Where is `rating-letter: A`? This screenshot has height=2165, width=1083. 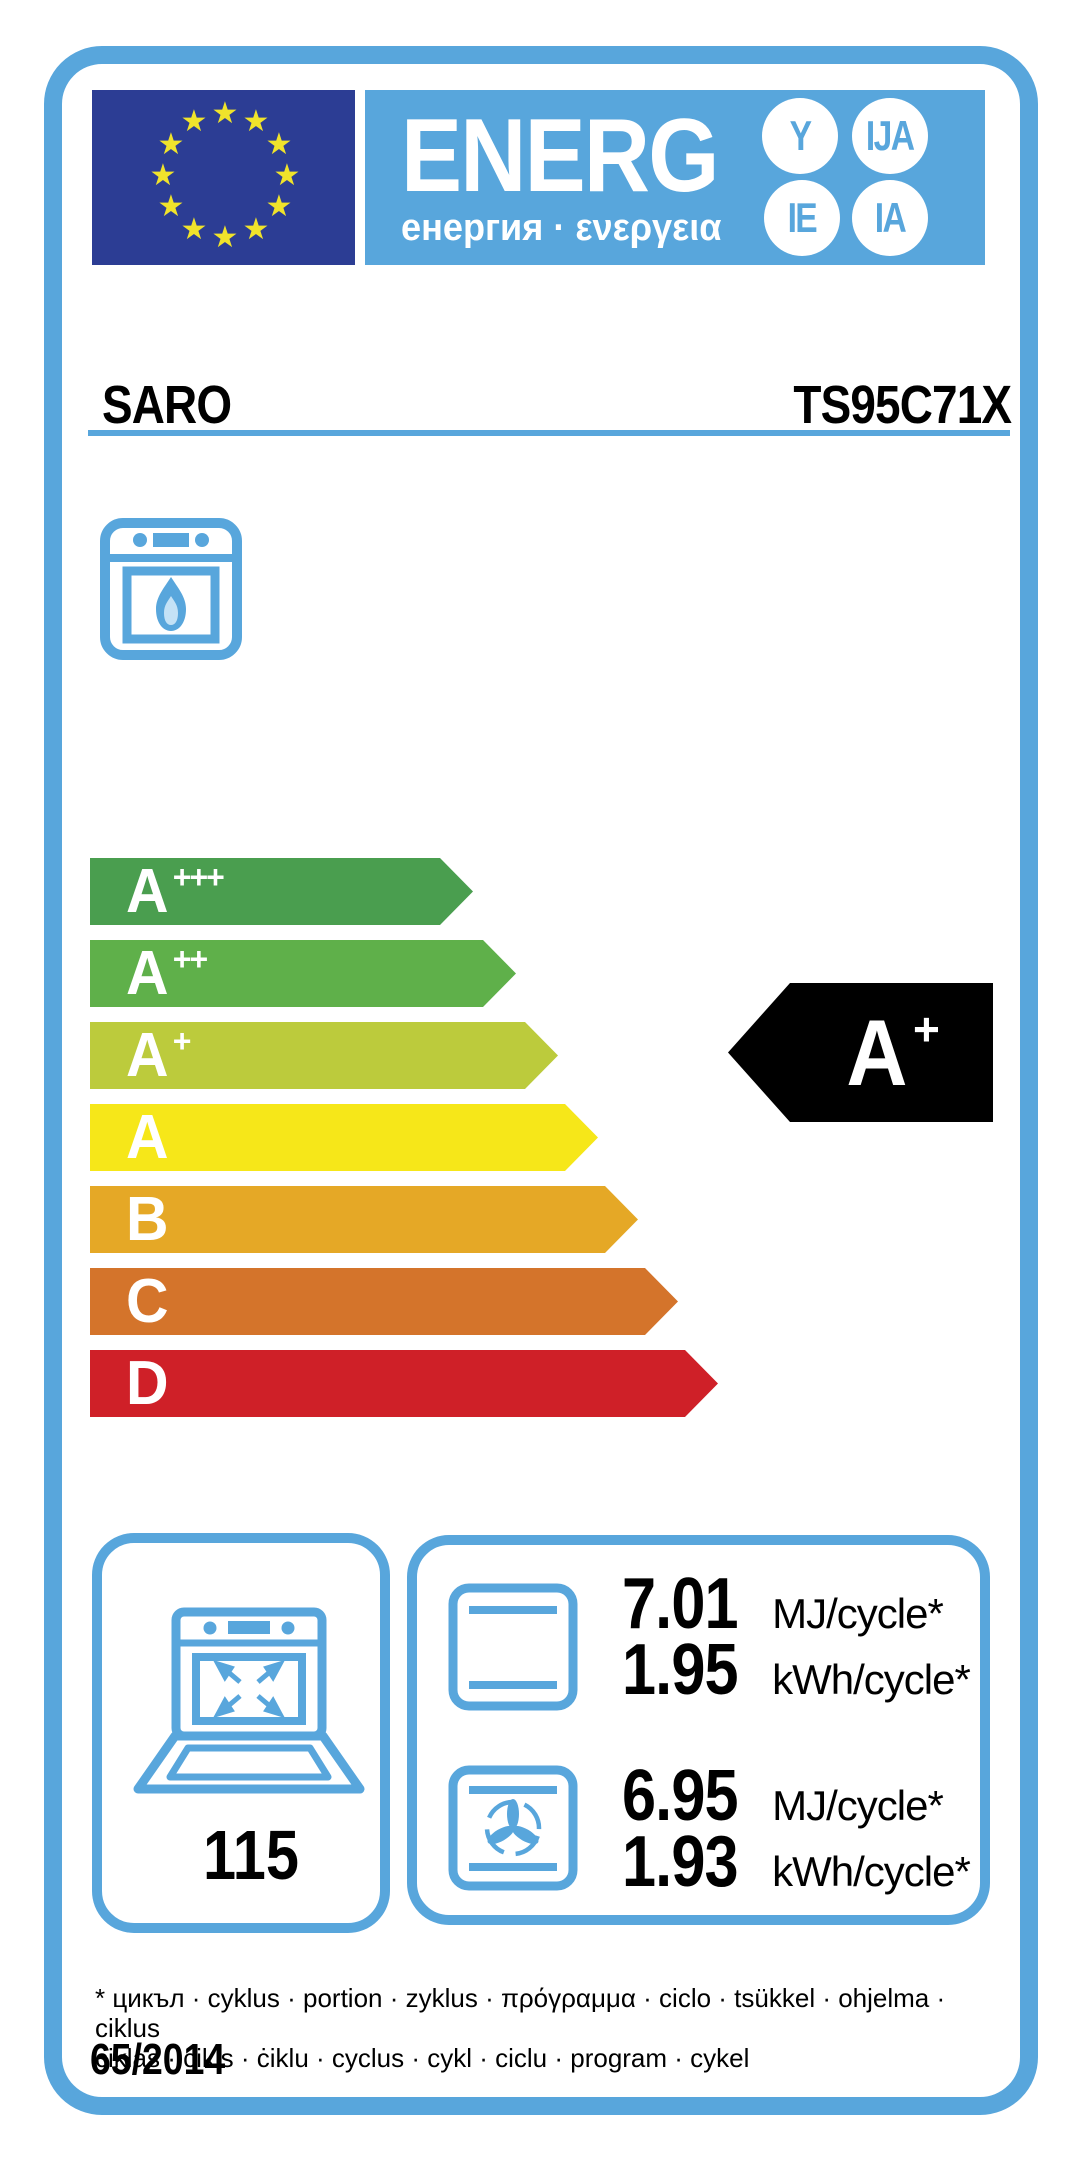
rating-letter: A is located at coordinates (877, 1052).